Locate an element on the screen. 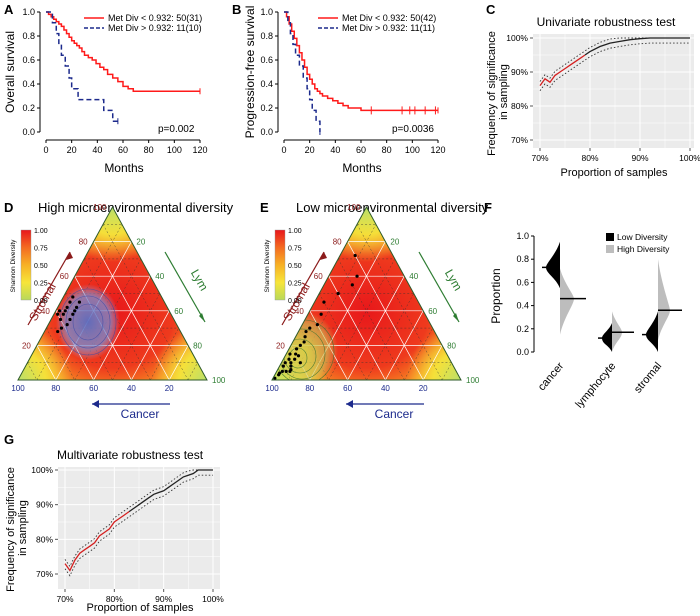  y-tick-label: 80% is located at coordinates (519, 106).